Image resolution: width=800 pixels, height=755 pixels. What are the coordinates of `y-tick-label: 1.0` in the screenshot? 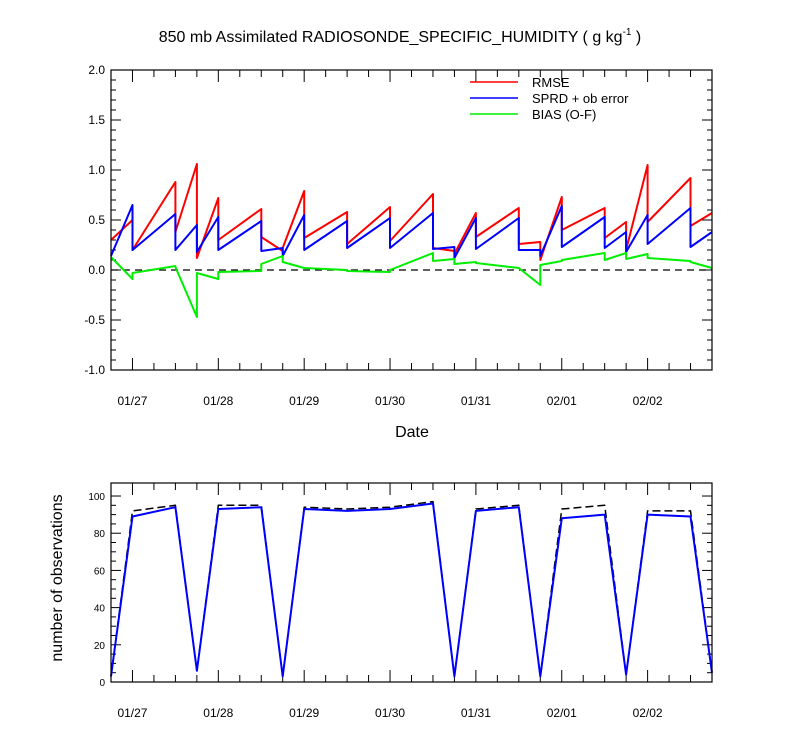 It's located at (96, 170).